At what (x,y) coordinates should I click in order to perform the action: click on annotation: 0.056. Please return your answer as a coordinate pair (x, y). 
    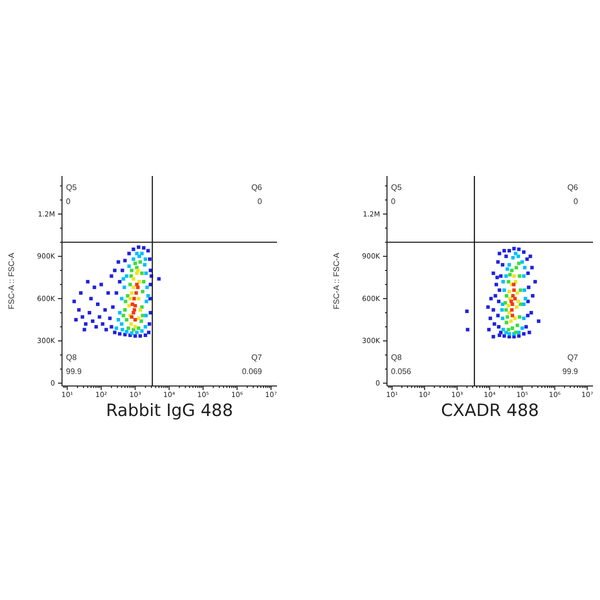
    Looking at the image, I should click on (401, 371).